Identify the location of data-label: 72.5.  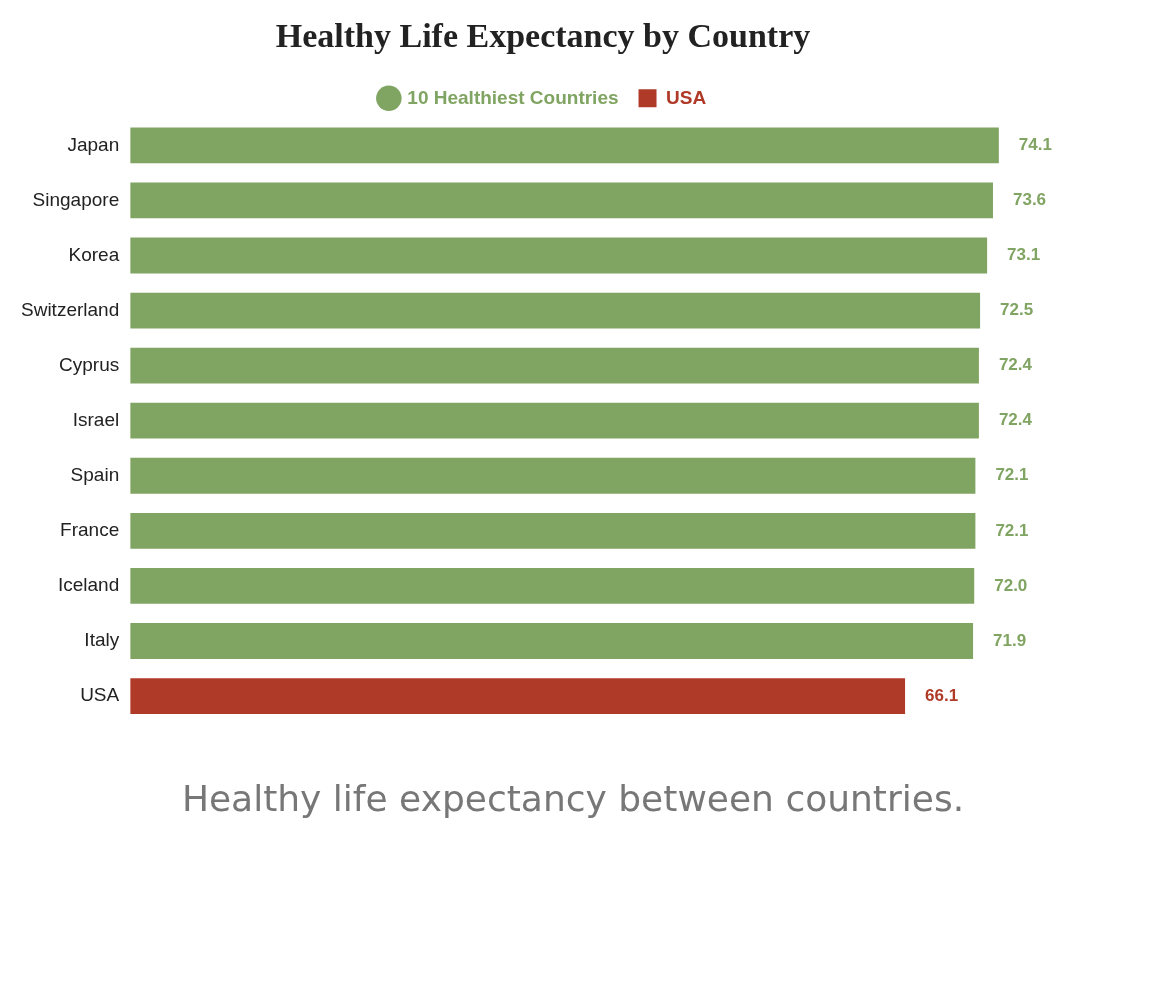
(1017, 310).